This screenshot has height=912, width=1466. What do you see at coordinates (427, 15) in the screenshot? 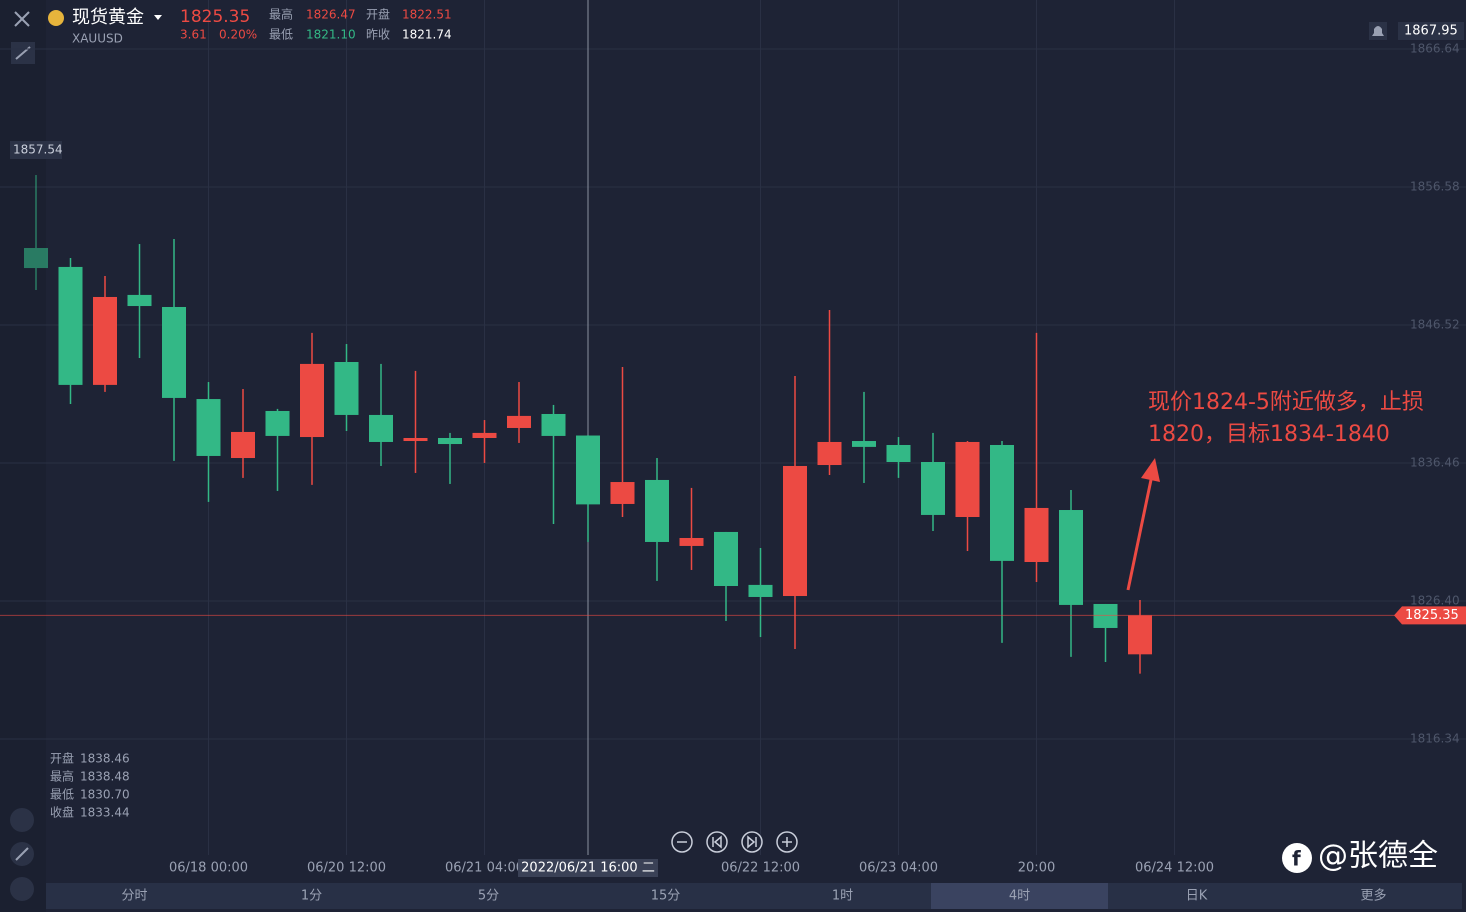
I see `stat-value: 1822.51` at bounding box center [427, 15].